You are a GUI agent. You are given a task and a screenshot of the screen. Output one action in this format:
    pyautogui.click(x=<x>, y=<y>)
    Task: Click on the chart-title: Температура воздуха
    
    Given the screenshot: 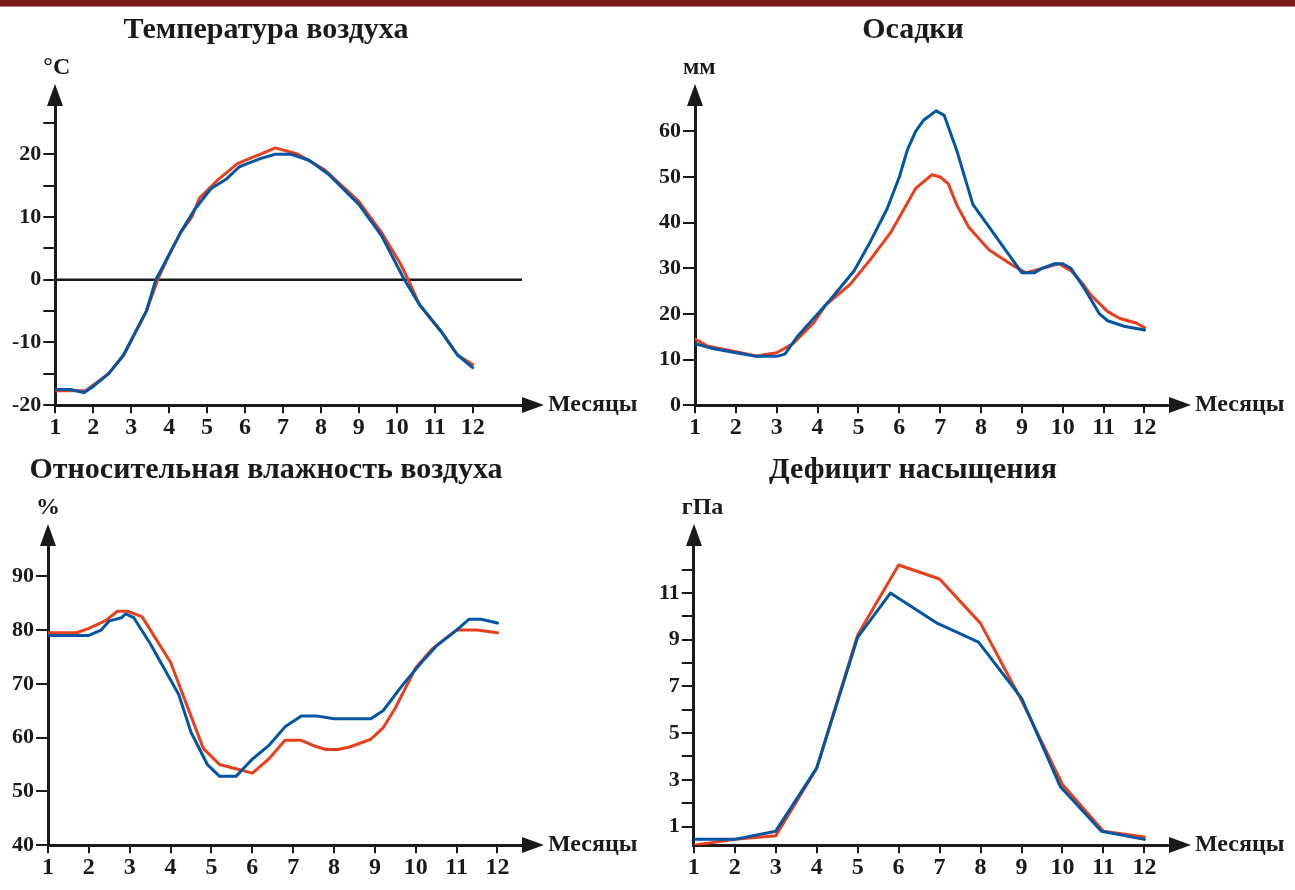 What is the action you would take?
    pyautogui.click(x=266, y=27)
    